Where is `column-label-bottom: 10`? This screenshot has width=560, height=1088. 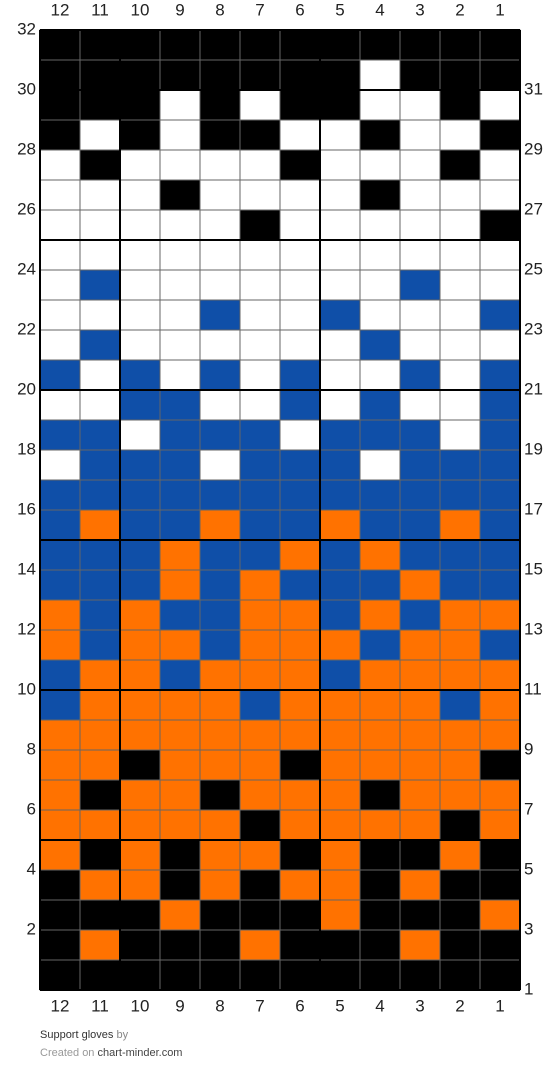
column-label-bottom: 10 is located at coordinates (140, 1005).